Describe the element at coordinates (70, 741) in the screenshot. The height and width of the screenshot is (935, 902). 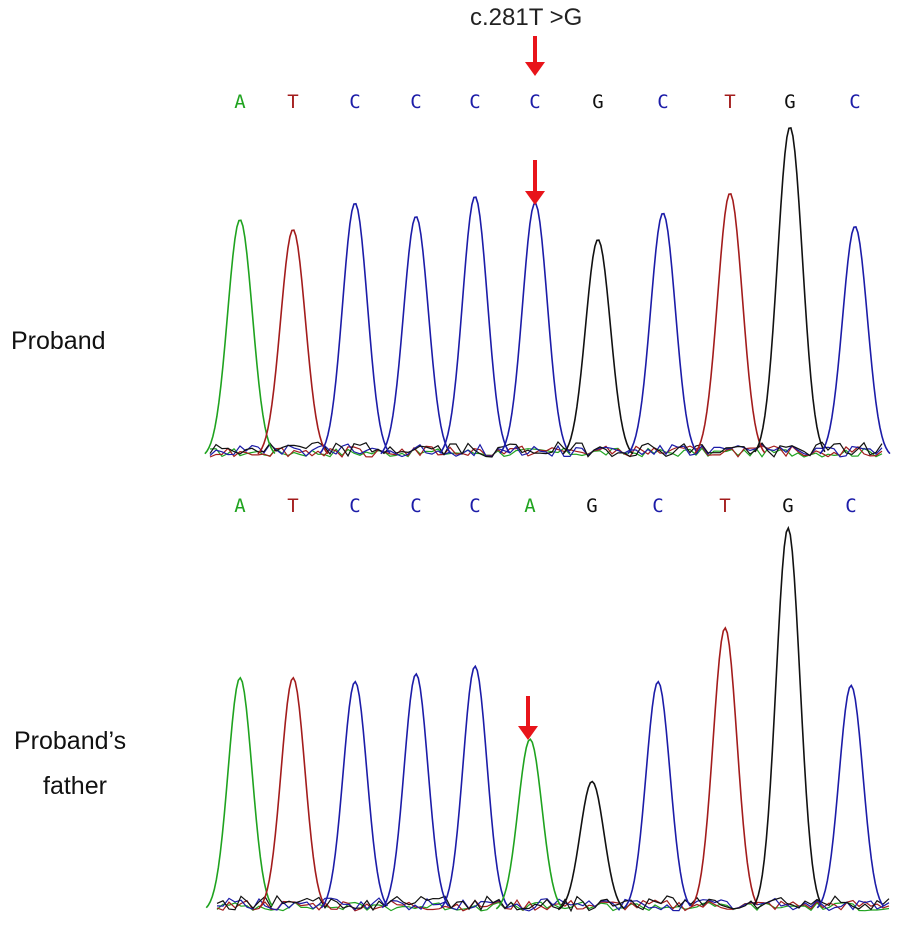
I see `father-label-line-1: Proband’s` at that location.